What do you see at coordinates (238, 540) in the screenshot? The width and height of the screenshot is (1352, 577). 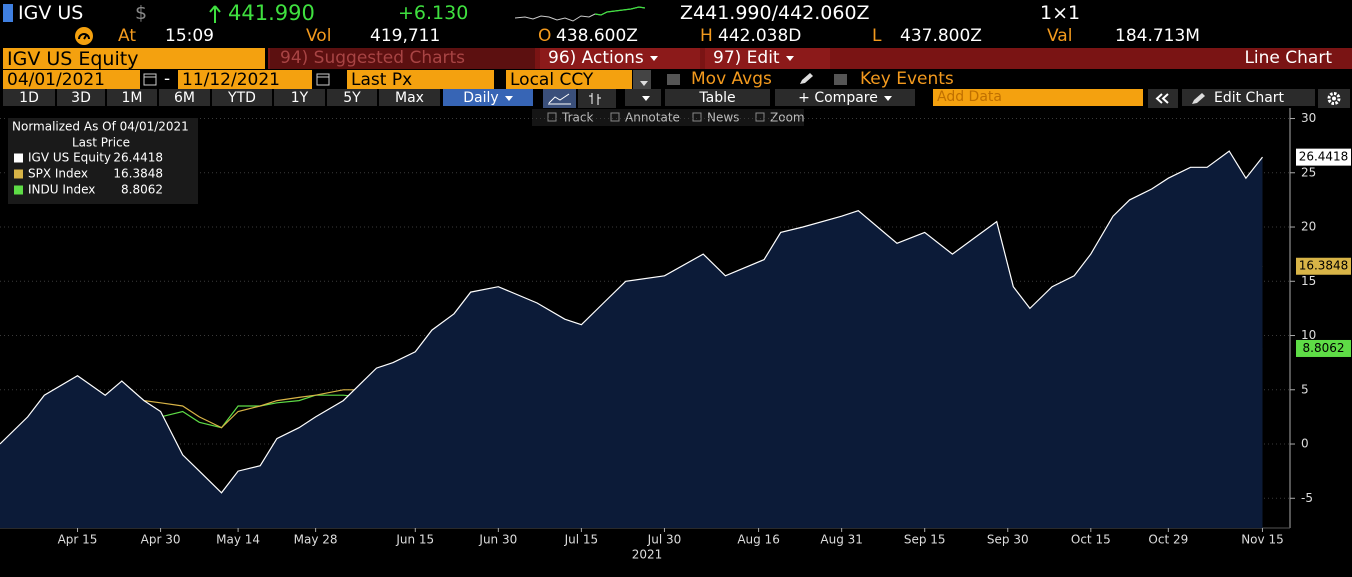 I see `x-tick-label: May 14` at bounding box center [238, 540].